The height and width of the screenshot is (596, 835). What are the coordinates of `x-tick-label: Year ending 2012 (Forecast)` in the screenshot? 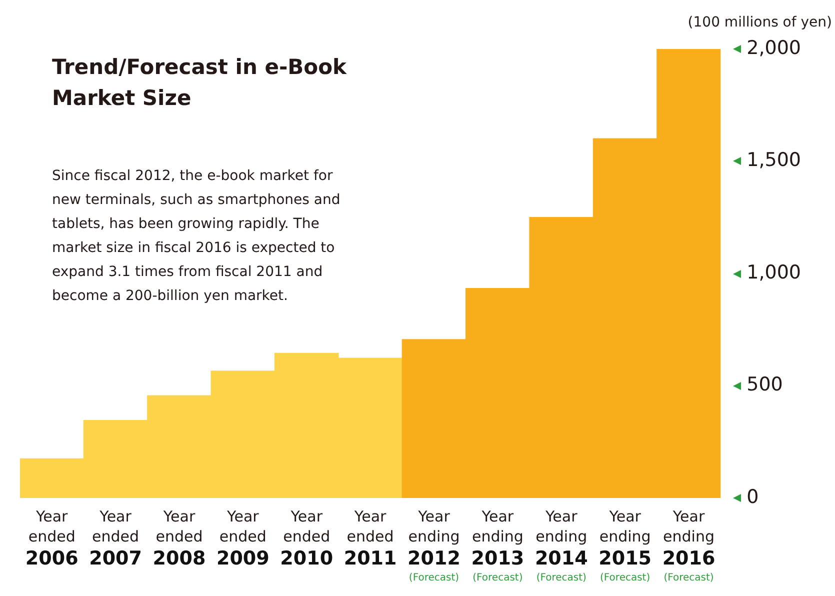 It's located at (434, 545).